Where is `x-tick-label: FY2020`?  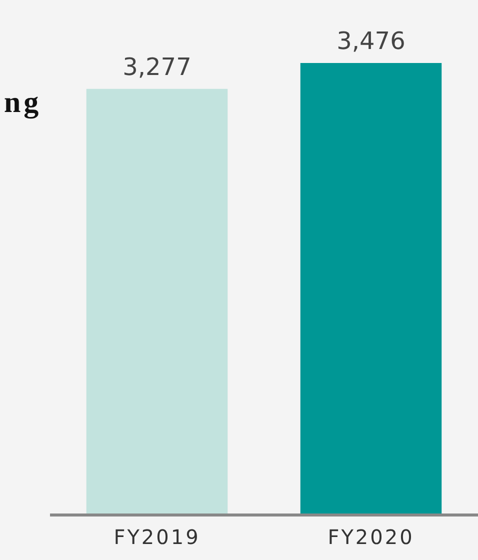 x-tick-label: FY2020 is located at coordinates (371, 537).